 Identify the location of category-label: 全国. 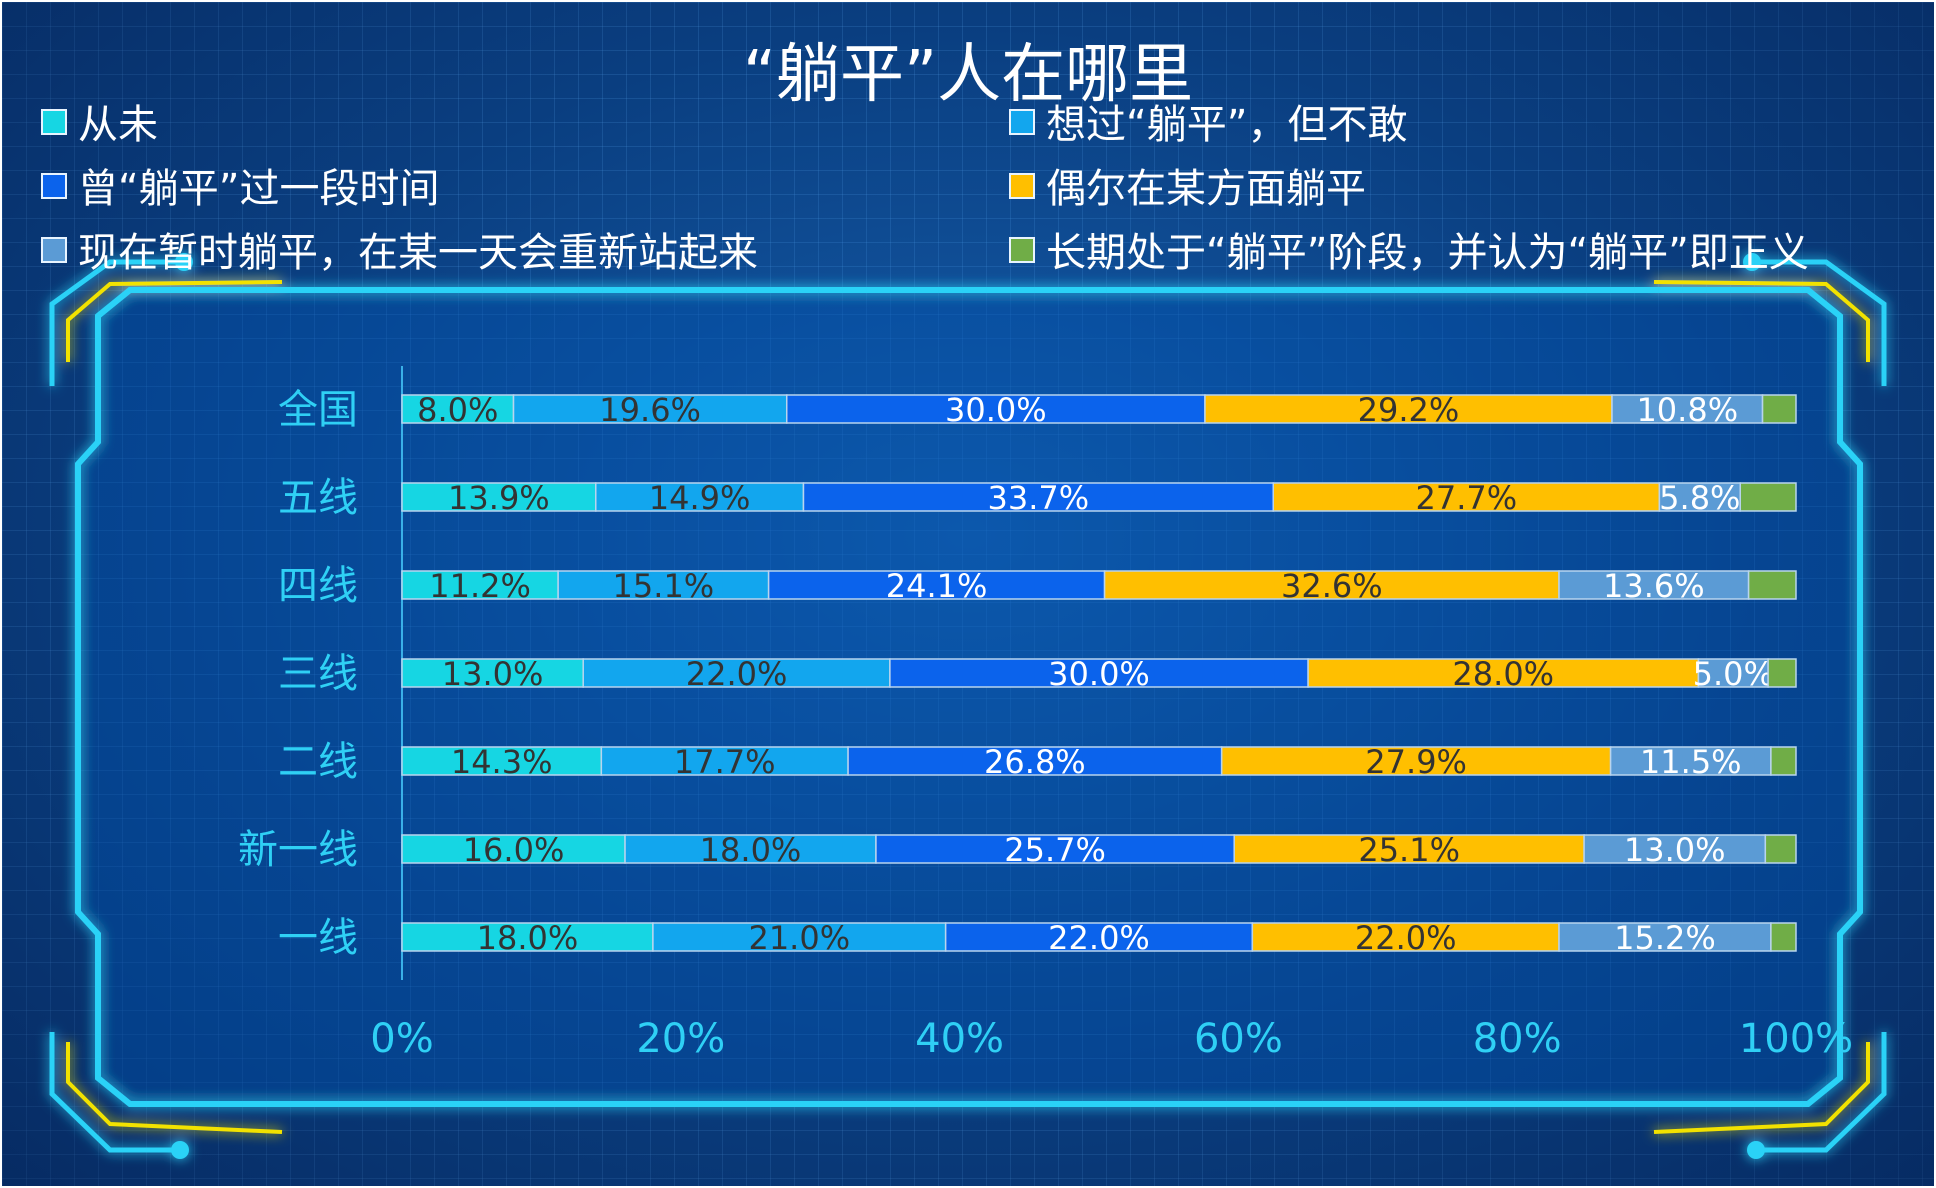
(318, 410).